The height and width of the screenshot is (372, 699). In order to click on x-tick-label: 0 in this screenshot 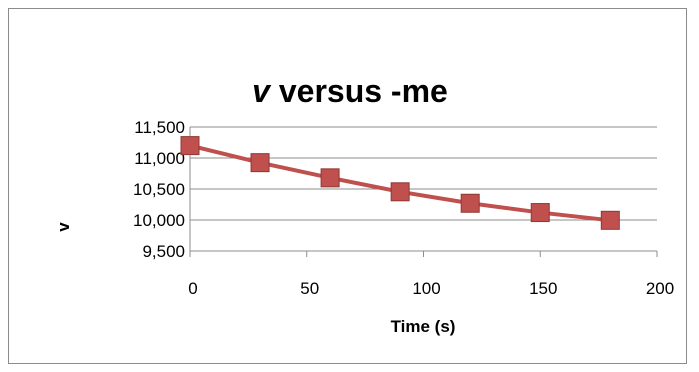, I will do `click(192, 288)`.